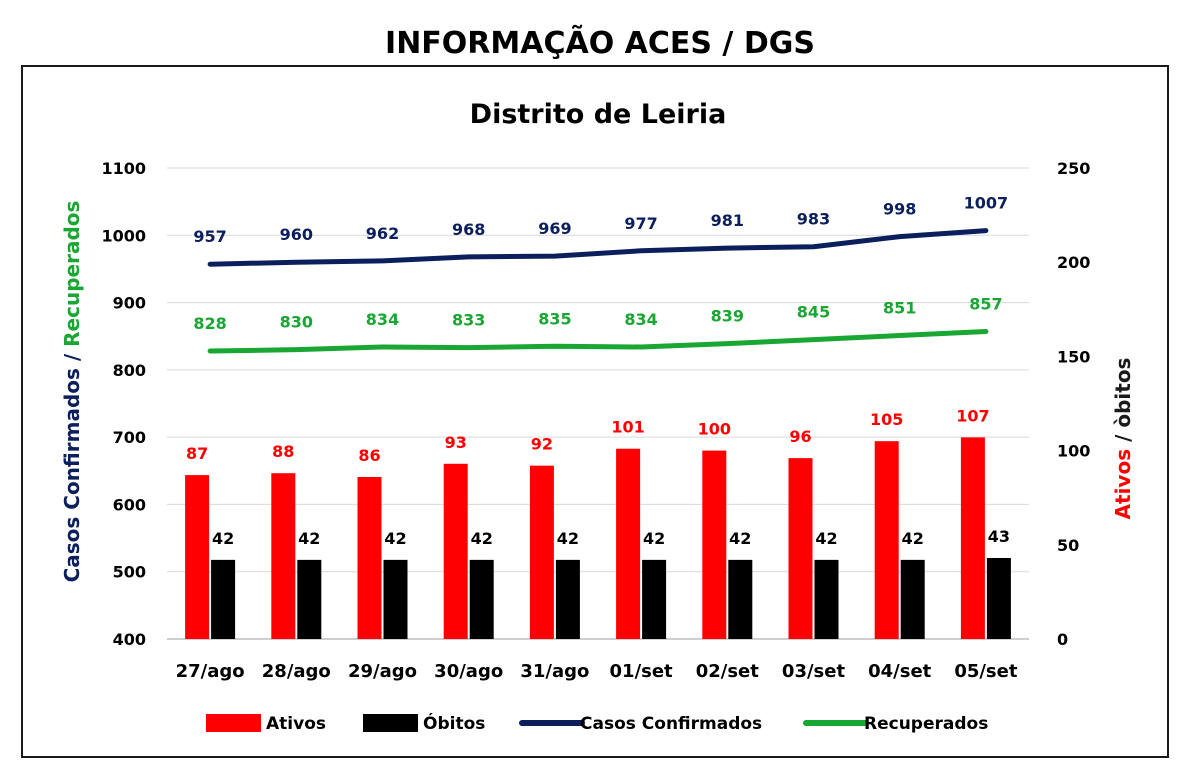 Image resolution: width=1200 pixels, height=772 pixels. What do you see at coordinates (283, 451) in the screenshot?
I see `ativos-data-label: 88` at bounding box center [283, 451].